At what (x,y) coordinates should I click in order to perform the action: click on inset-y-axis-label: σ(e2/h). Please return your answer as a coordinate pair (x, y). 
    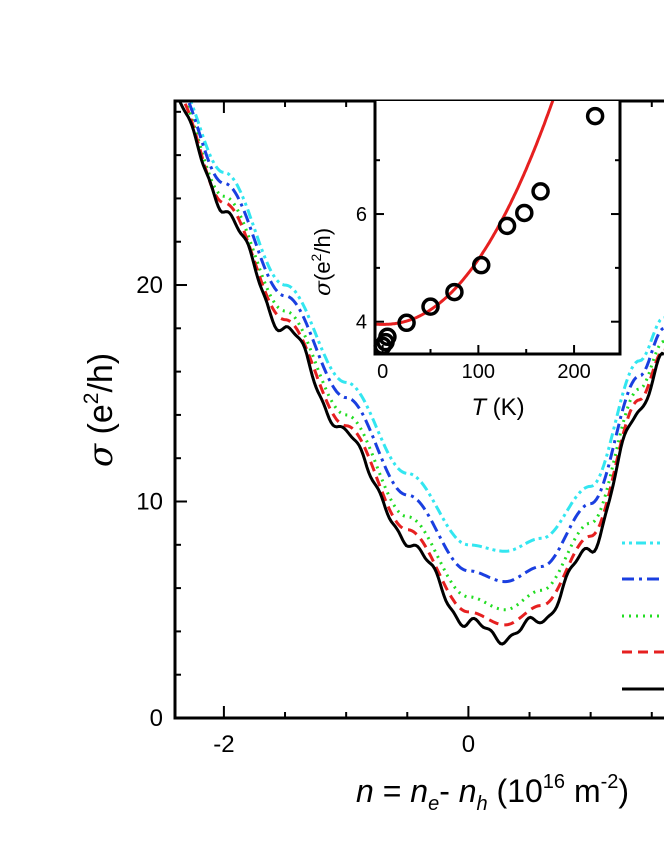
    Looking at the image, I should click on (322, 262).